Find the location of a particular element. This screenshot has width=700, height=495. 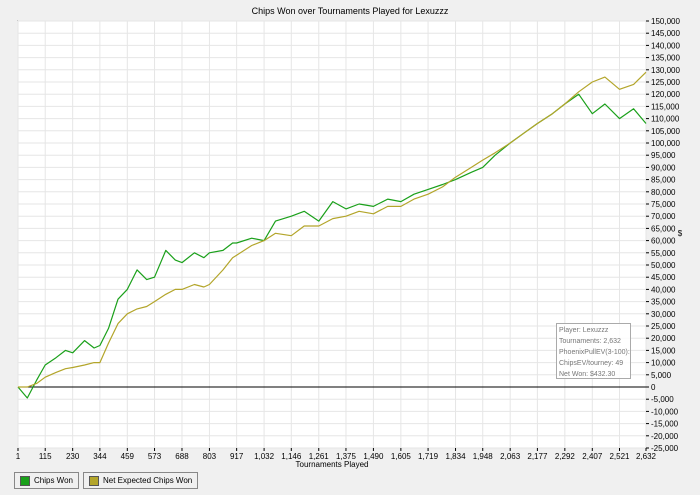

y-tick-label: 130,000 is located at coordinates (665, 70).